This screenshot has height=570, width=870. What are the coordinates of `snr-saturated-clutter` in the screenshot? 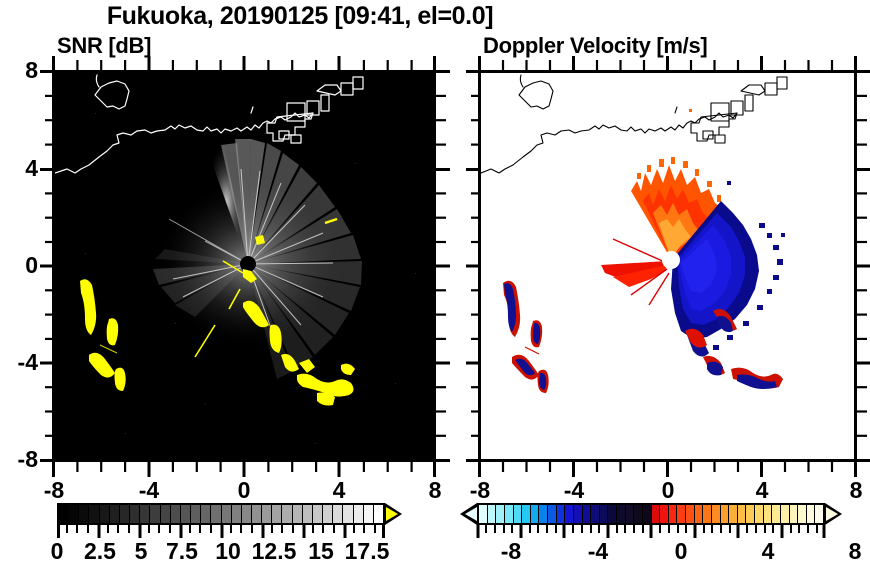 It's located at (217, 311).